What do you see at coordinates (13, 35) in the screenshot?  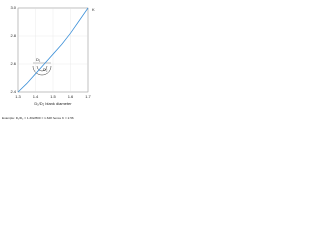 I see `y-tick-label: 2.8` at bounding box center [13, 35].